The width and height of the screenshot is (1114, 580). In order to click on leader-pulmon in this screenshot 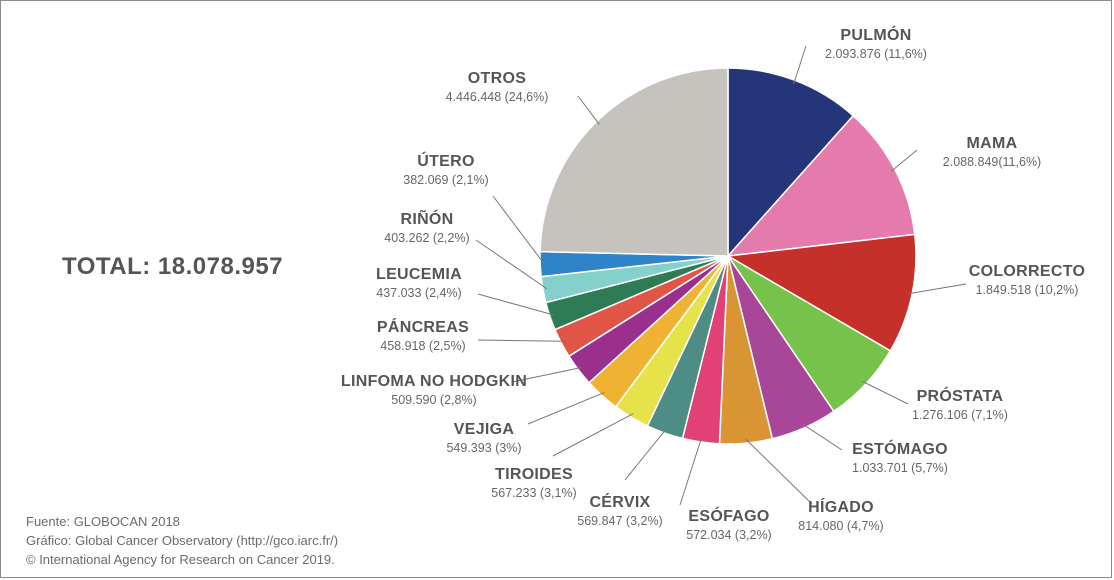, I will do `click(800, 65)`.